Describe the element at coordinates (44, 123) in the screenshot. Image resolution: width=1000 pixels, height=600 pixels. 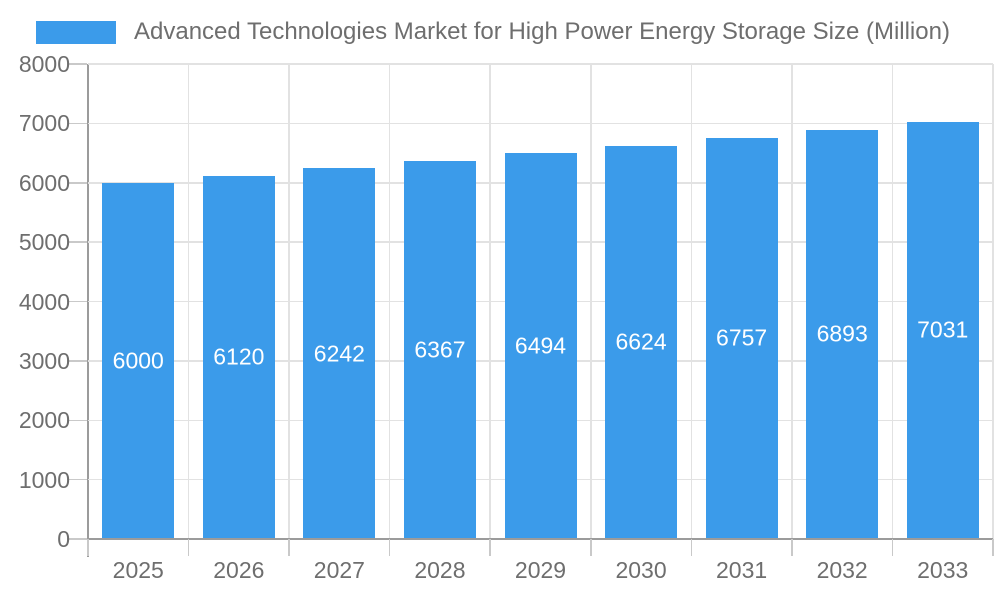
I see `y-tick-label: 7000` at that location.